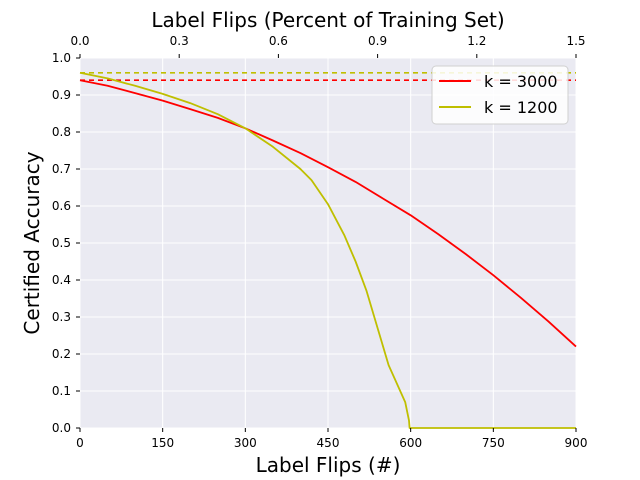 The image size is (640, 480). What do you see at coordinates (32, 242) in the screenshot?
I see `y-axis-label: Certified Accuracy` at bounding box center [32, 242].